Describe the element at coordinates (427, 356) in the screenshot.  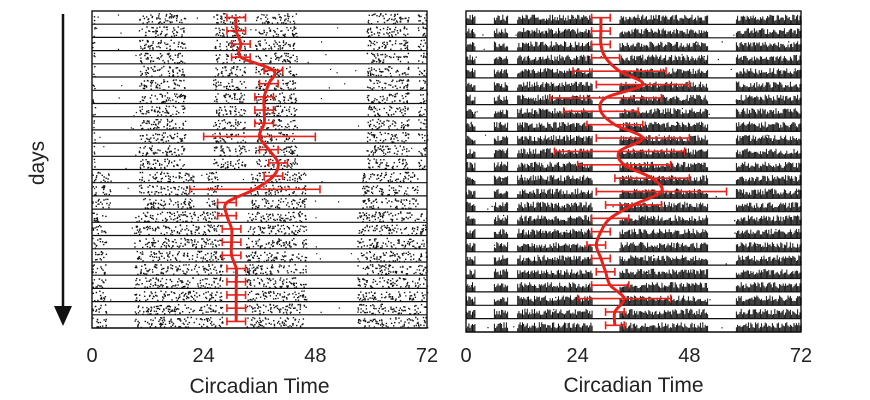
I see `x-tick-label: 72` at that location.